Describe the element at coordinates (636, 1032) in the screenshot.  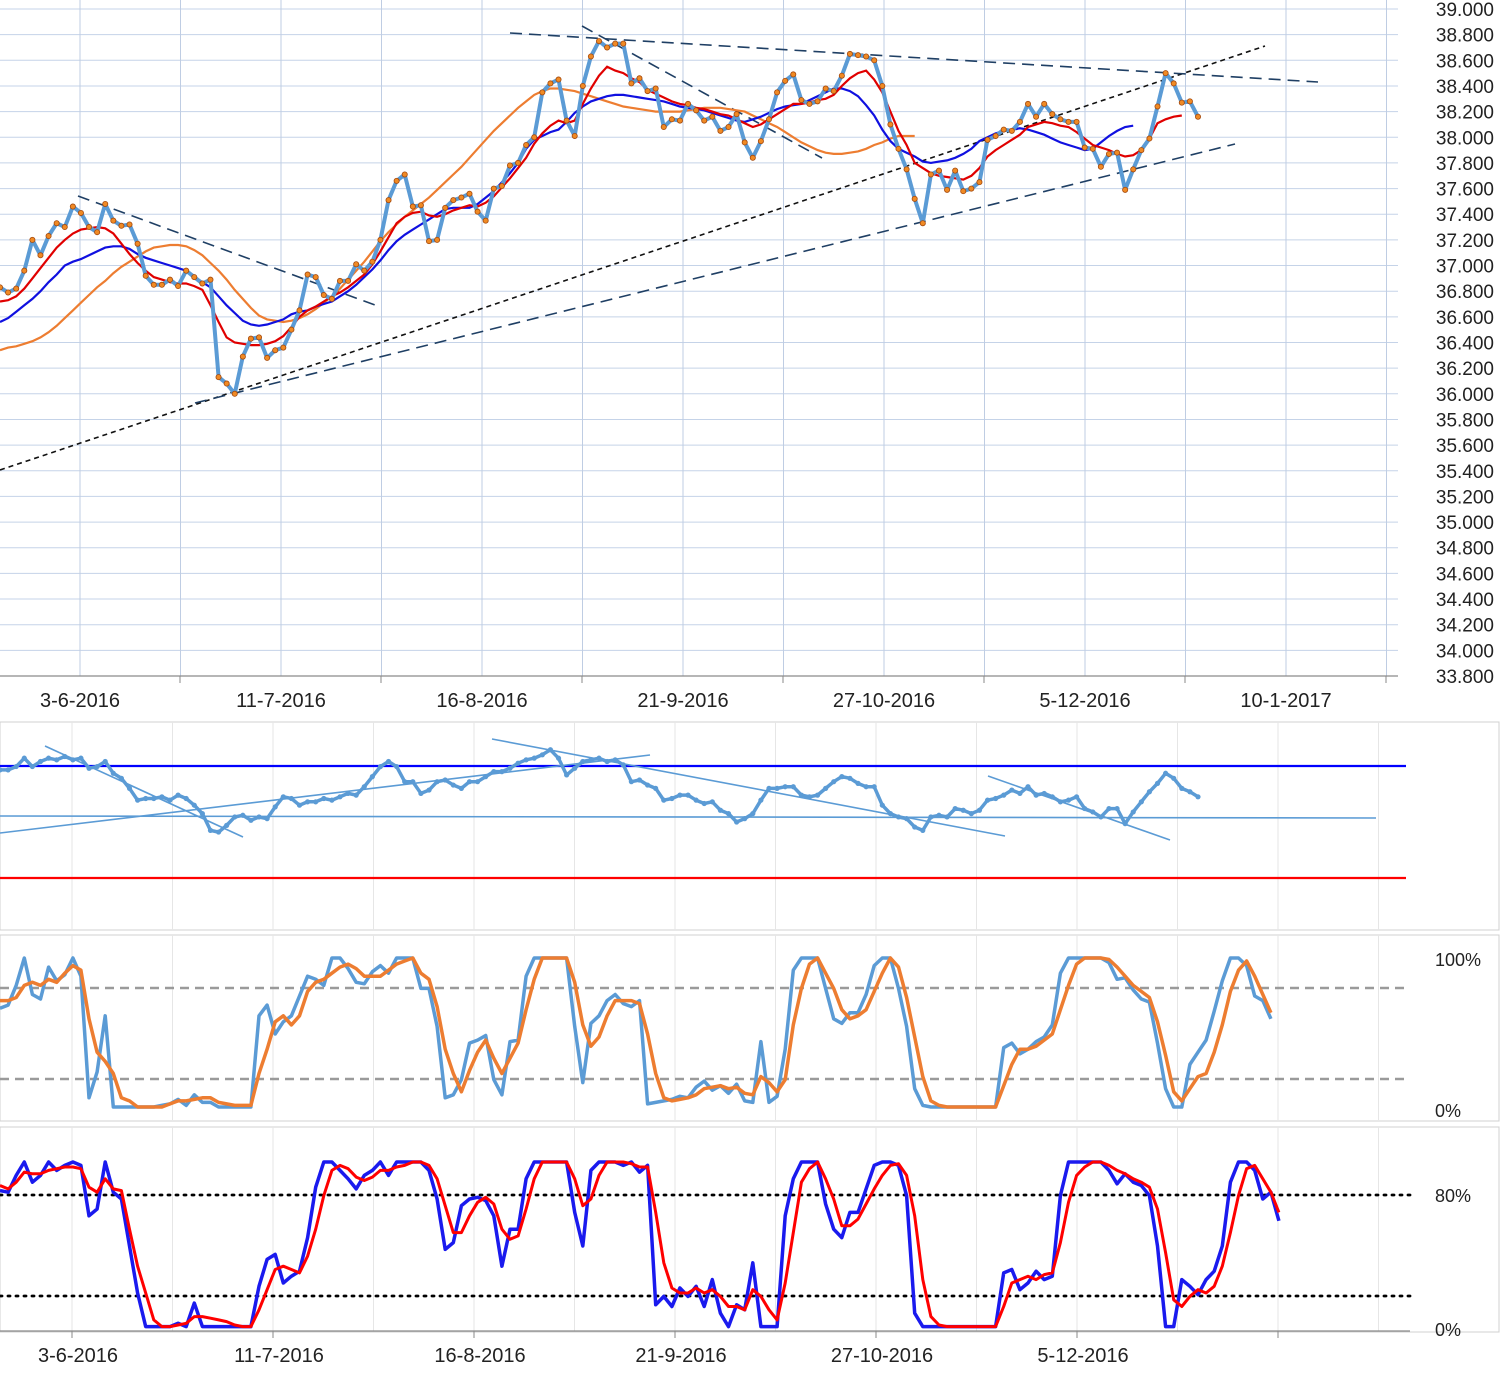
I see `stochastic-fast-line` at that location.